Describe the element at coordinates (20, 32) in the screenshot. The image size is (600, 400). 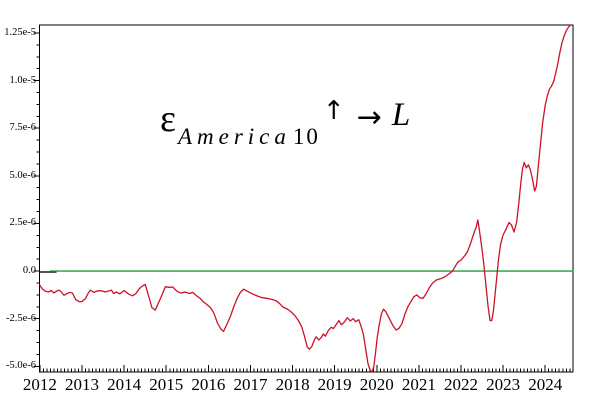
I see `y-tick-label: 1.25e-5` at that location.